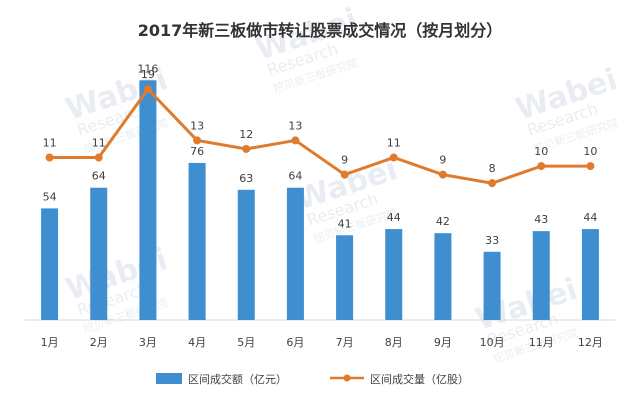 This screenshot has height=400, width=640. What do you see at coordinates (443, 221) in the screenshot?
I see `bar-value-label: 42` at bounding box center [443, 221].